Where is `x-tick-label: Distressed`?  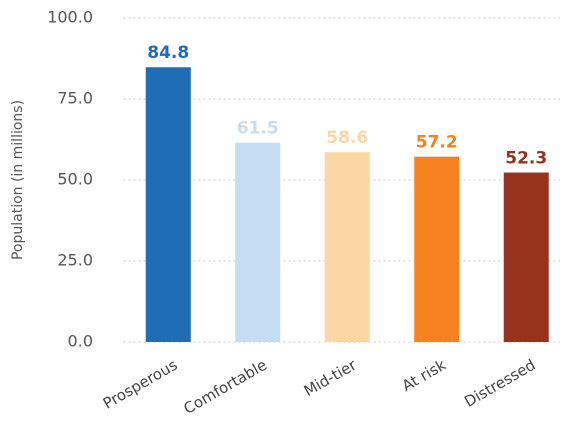 x-tick-label: Distressed is located at coordinates (499, 383).